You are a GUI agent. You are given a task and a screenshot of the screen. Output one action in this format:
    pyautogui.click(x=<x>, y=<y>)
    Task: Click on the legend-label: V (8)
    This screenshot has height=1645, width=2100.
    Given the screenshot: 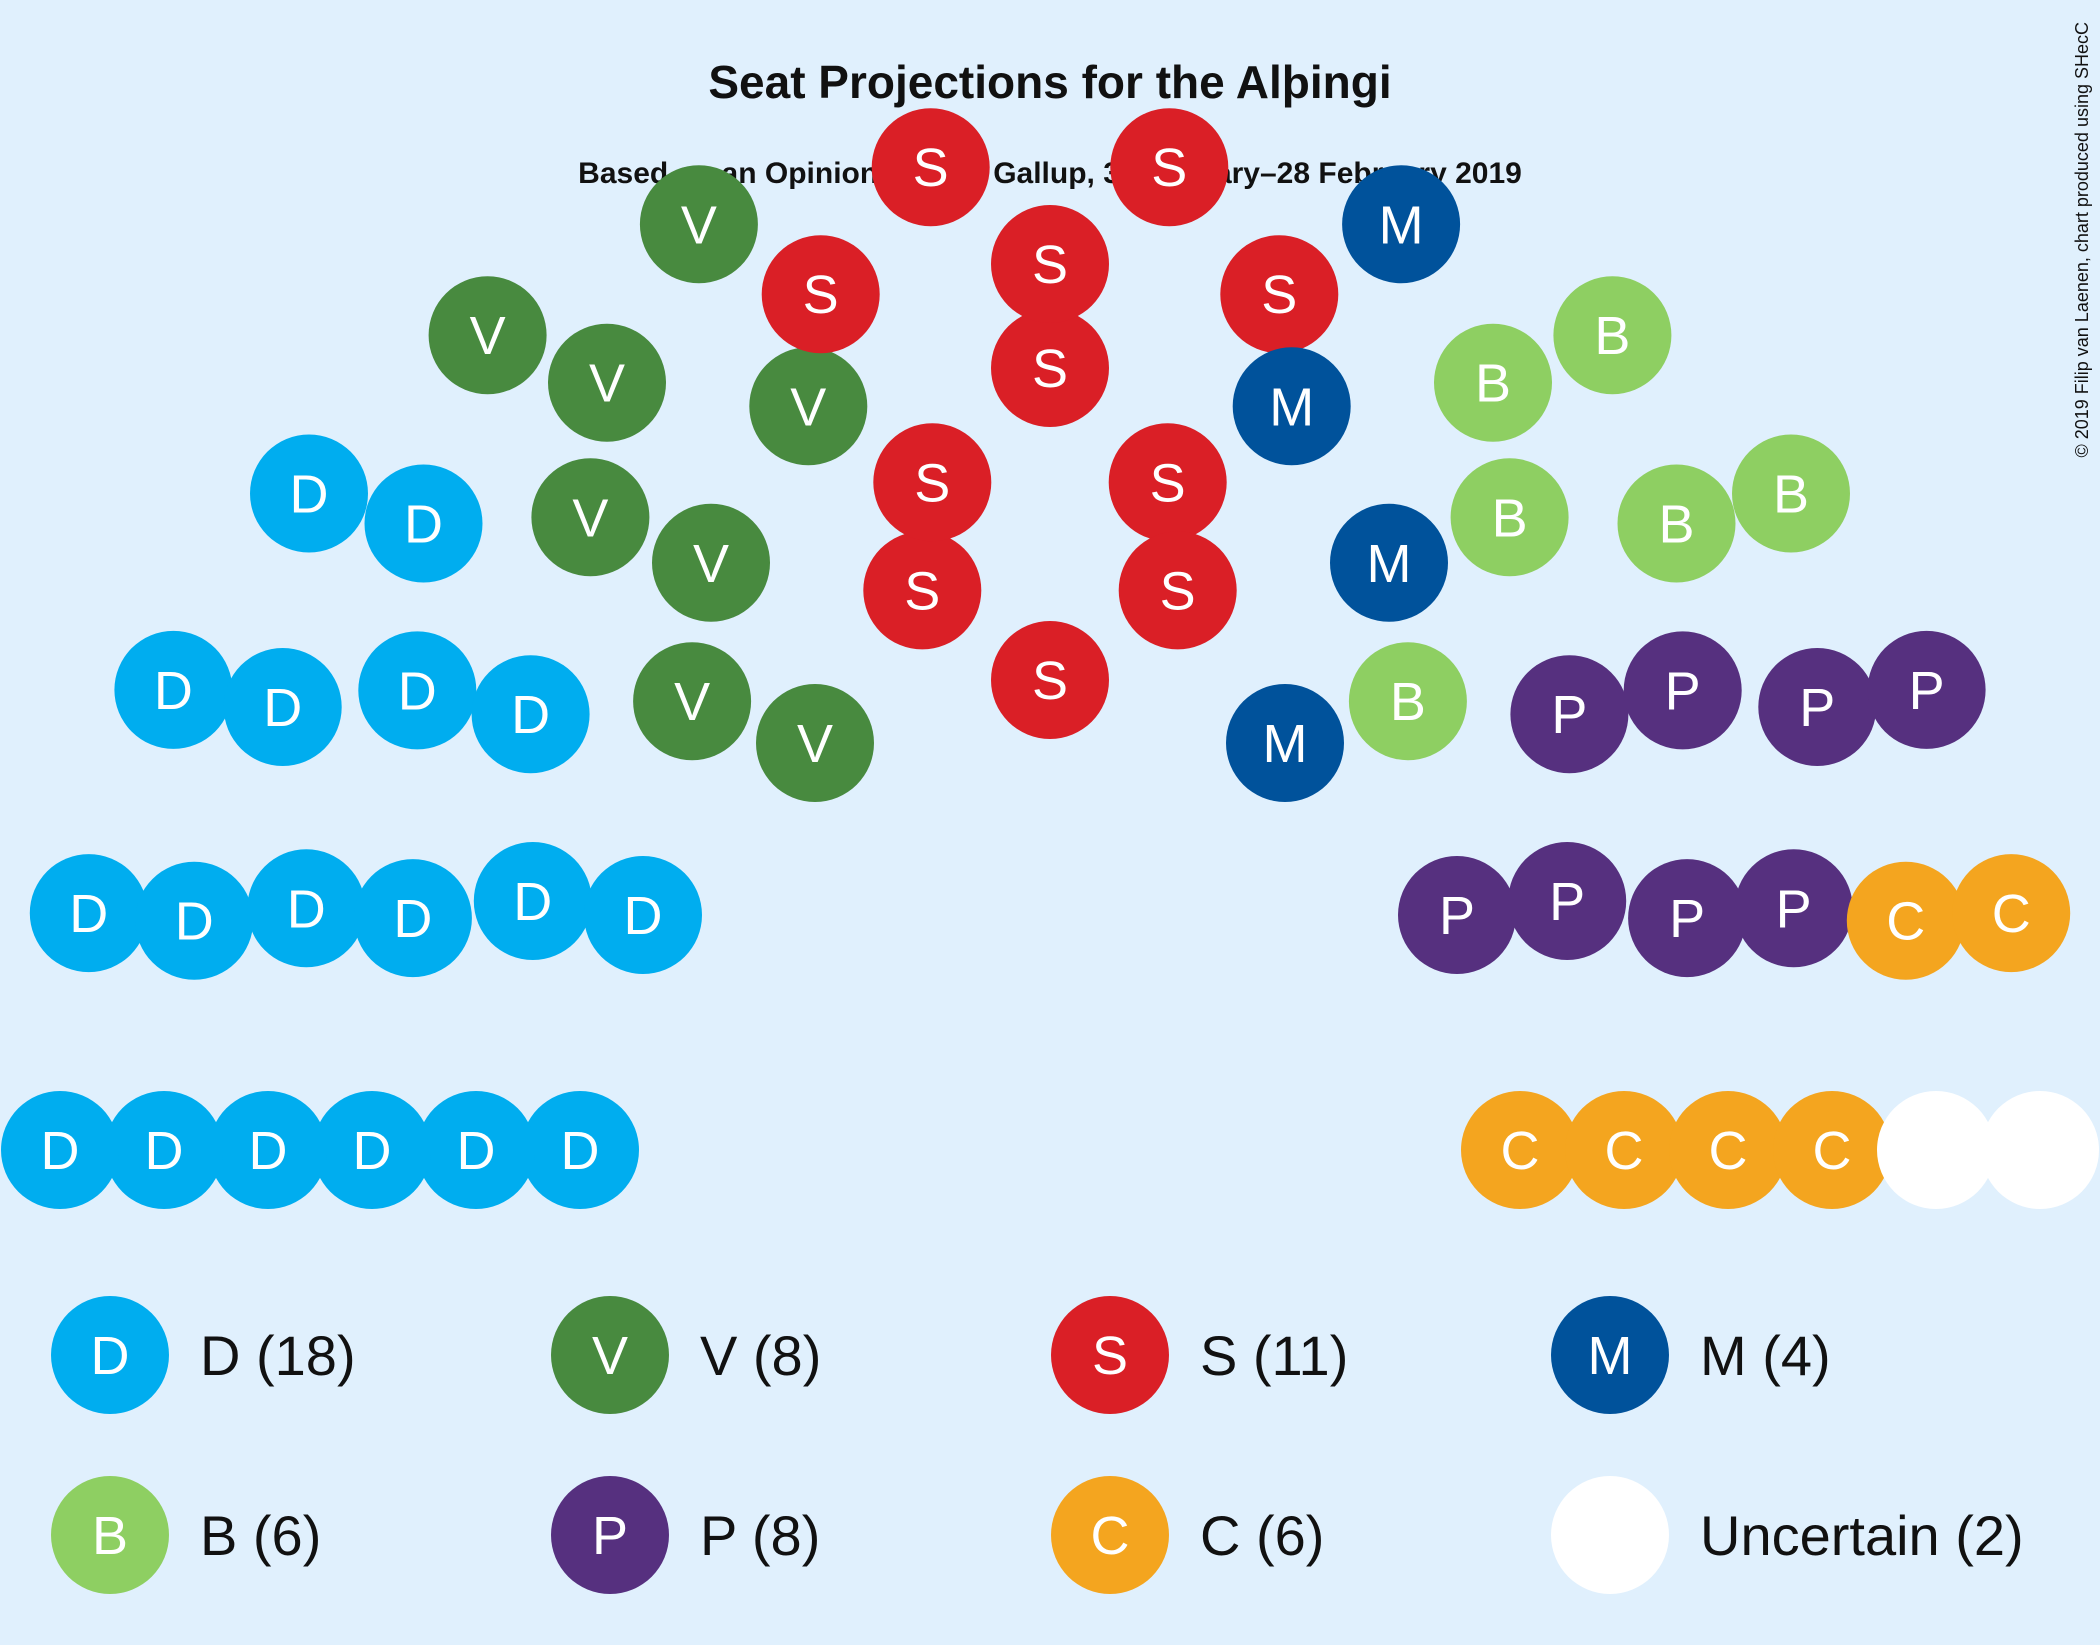 What is the action you would take?
    pyautogui.click(x=760, y=1355)
    